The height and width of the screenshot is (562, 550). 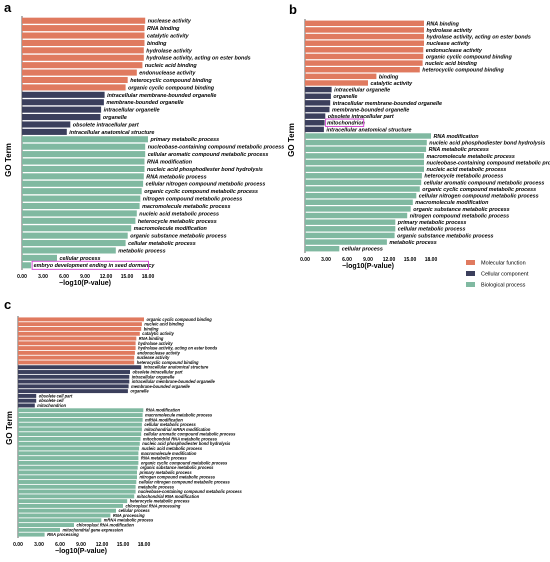 What do you see at coordinates (106, 277) in the screenshot?
I see `x-tick-label: 12.00` at bounding box center [106, 277].